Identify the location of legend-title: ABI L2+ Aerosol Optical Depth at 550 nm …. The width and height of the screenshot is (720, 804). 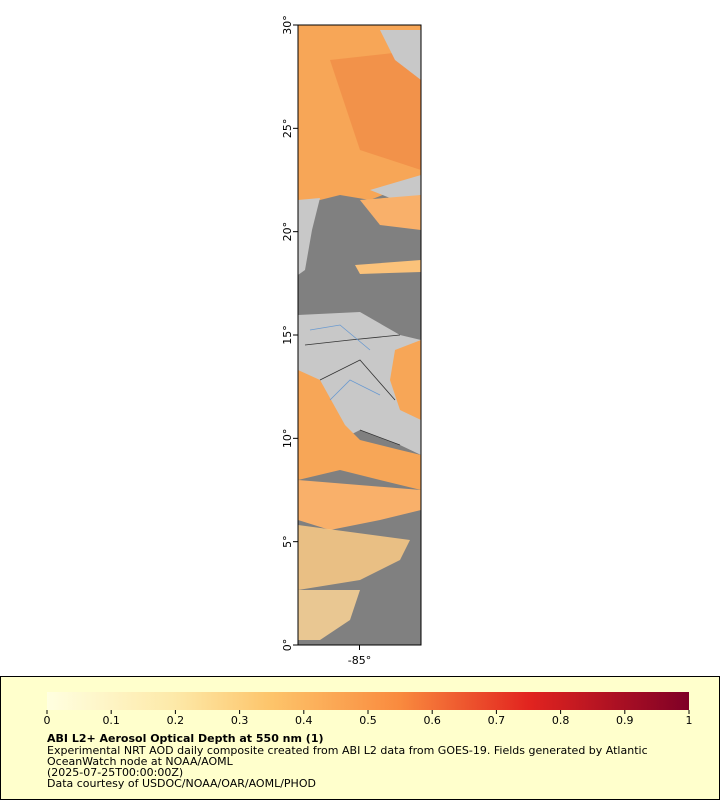
(185, 738).